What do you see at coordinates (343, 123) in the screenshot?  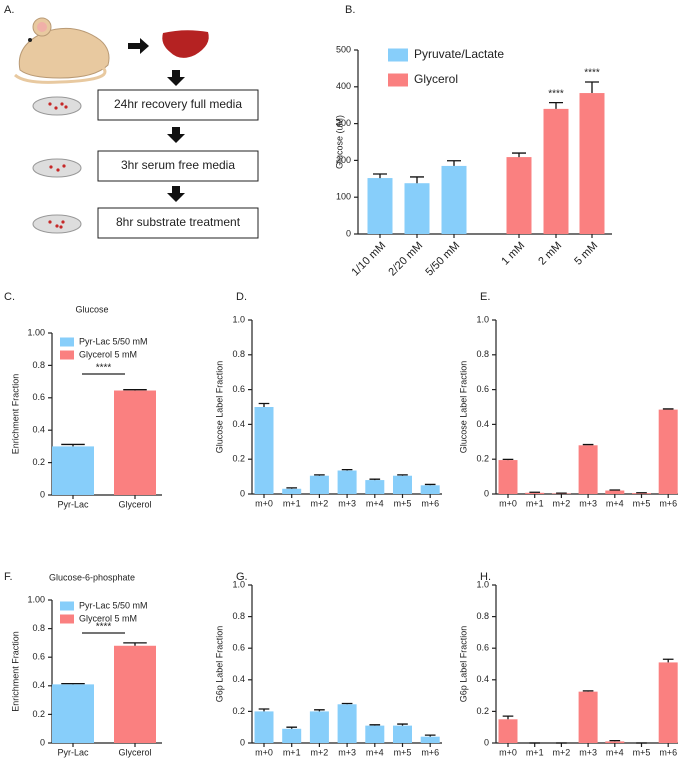 I see `y-tick-label: 300` at bounding box center [343, 123].